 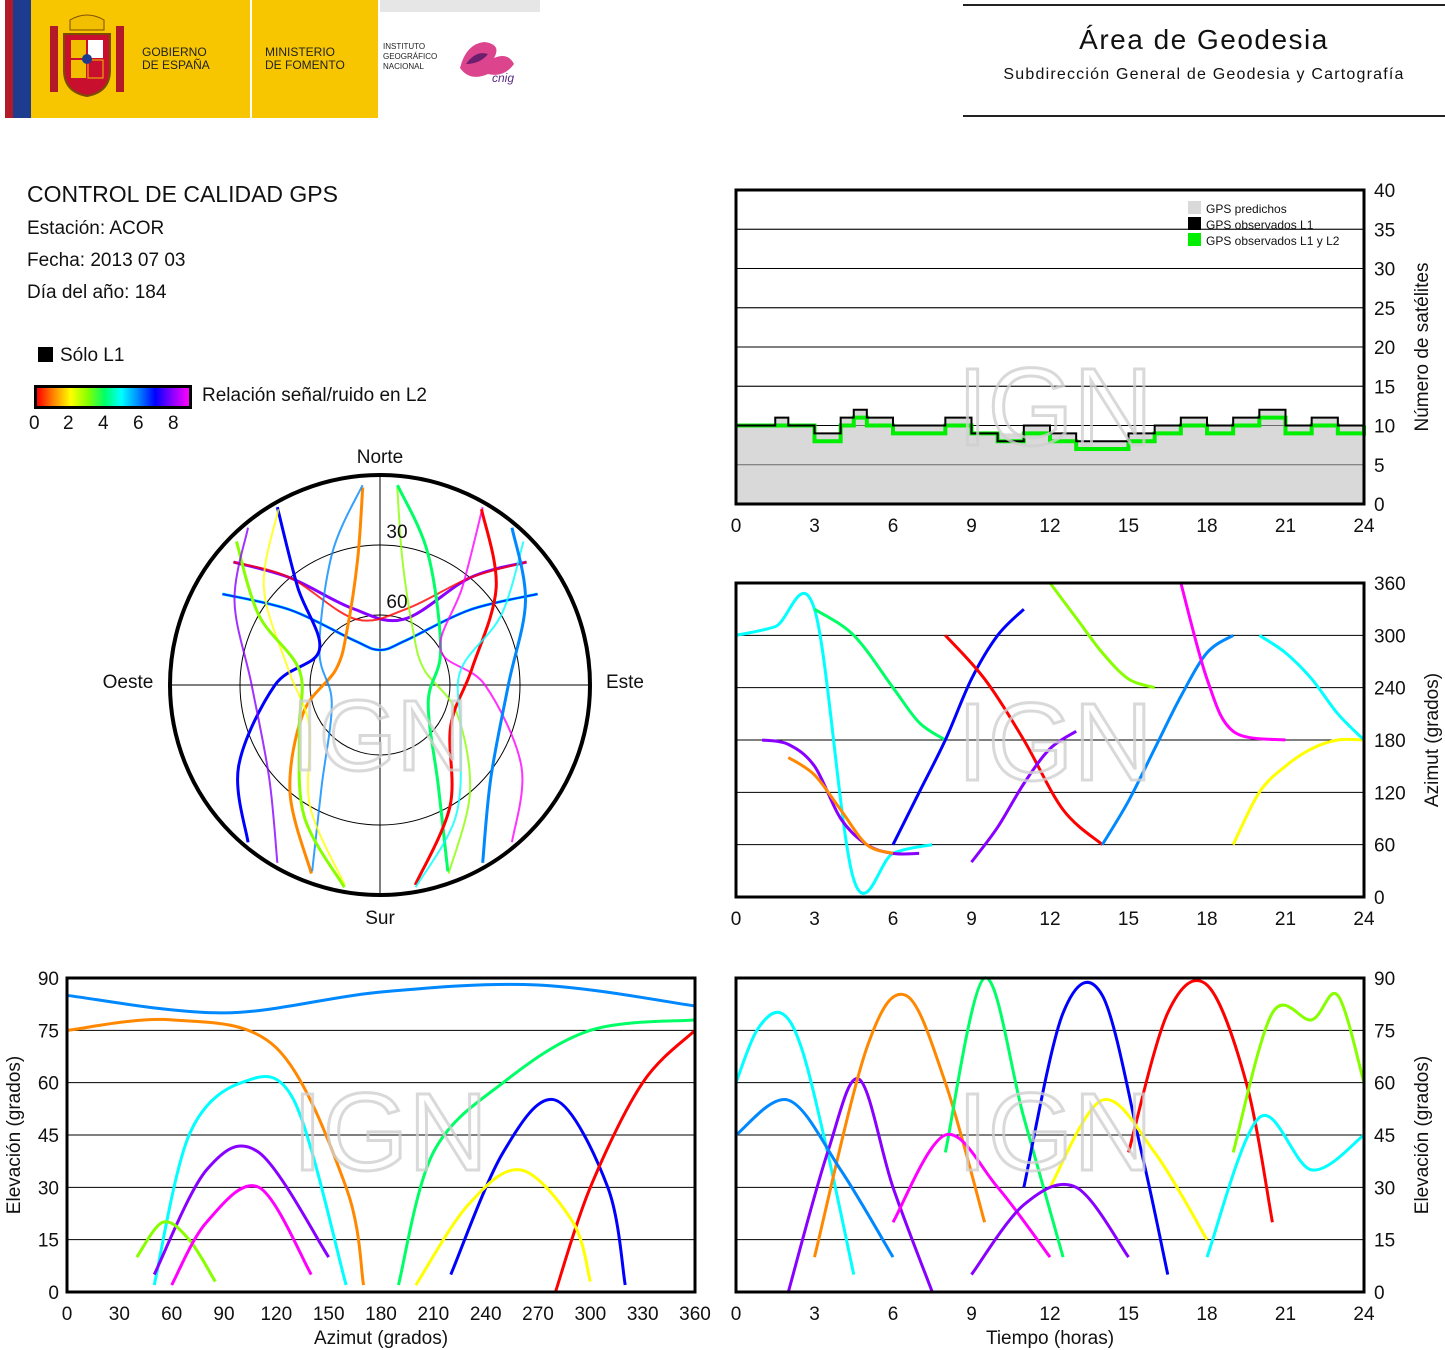 What do you see at coordinates (128, 682) in the screenshot?
I see `direction-west: Oeste` at bounding box center [128, 682].